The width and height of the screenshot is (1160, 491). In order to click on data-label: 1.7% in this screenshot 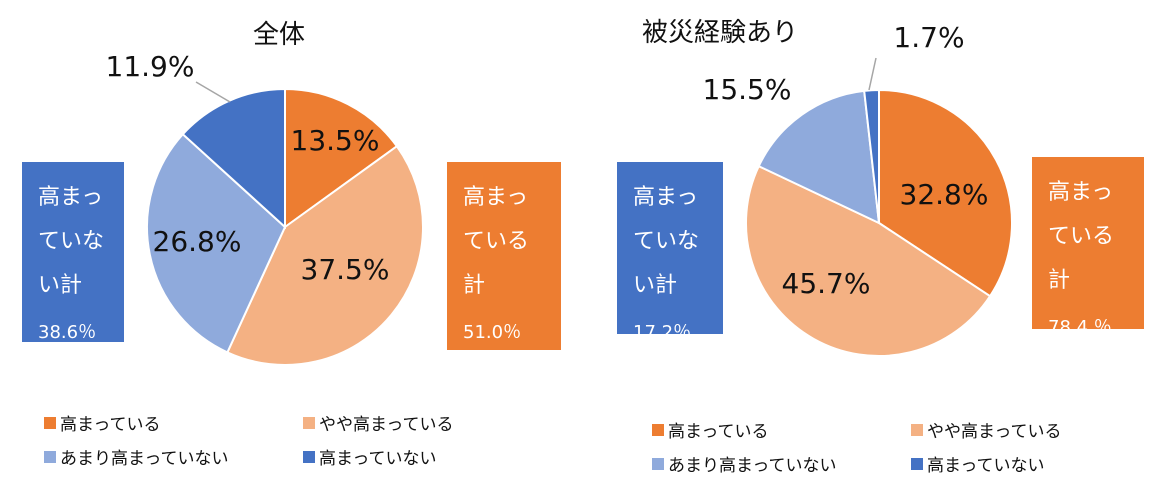, I will do `click(928, 37)`.